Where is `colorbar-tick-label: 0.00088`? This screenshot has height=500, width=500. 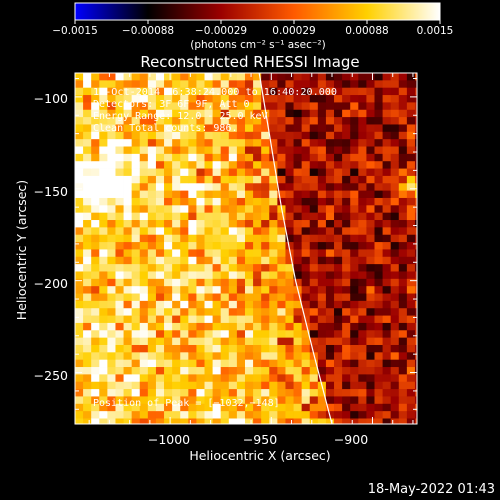 colorbar-tick-label: 0.00088 is located at coordinates (366, 31).